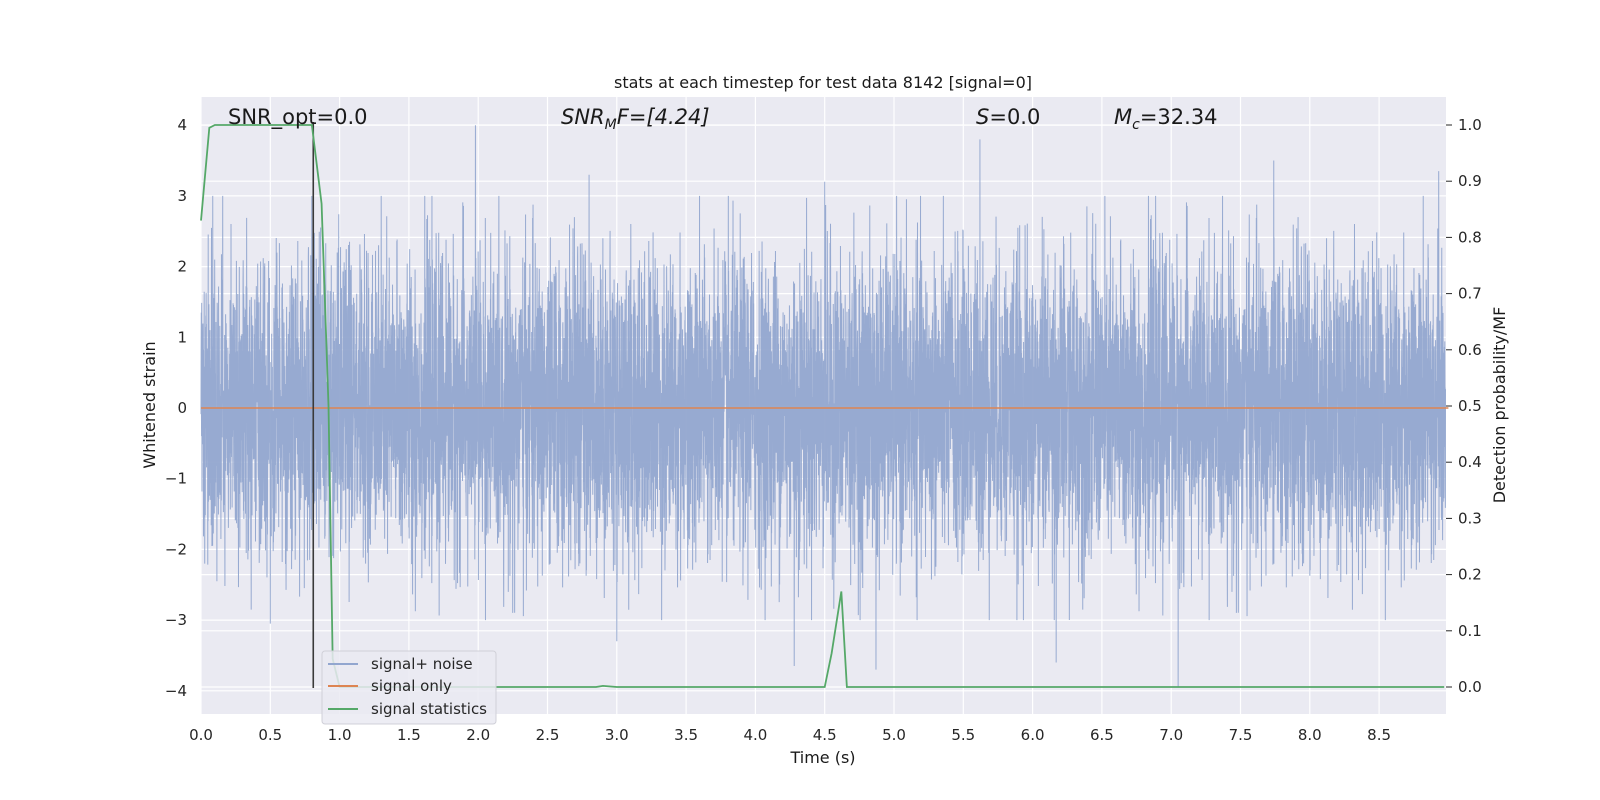 This screenshot has width=1600, height=800. I want to click on y2-tick-label: 1.0, so click(1470, 125).